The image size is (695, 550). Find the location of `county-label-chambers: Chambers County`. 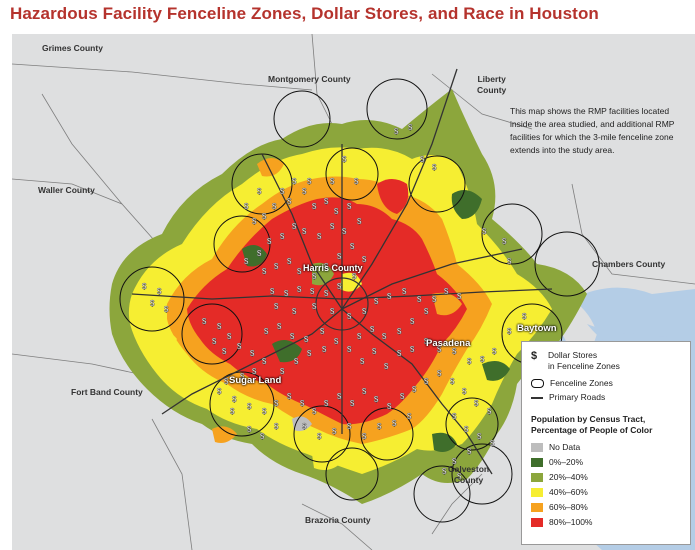

county-label-chambers: Chambers County is located at coordinates (629, 264).